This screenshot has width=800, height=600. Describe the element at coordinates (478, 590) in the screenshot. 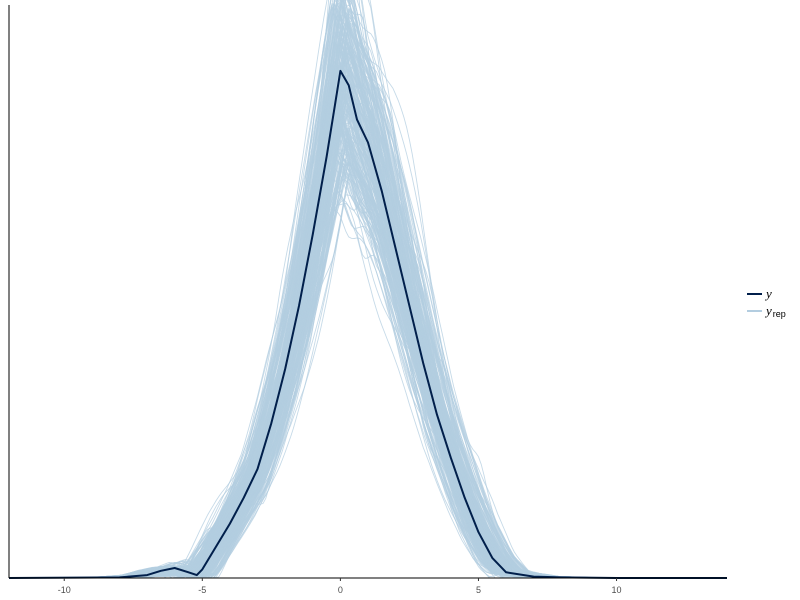

I see `x-tick-label: 5` at that location.